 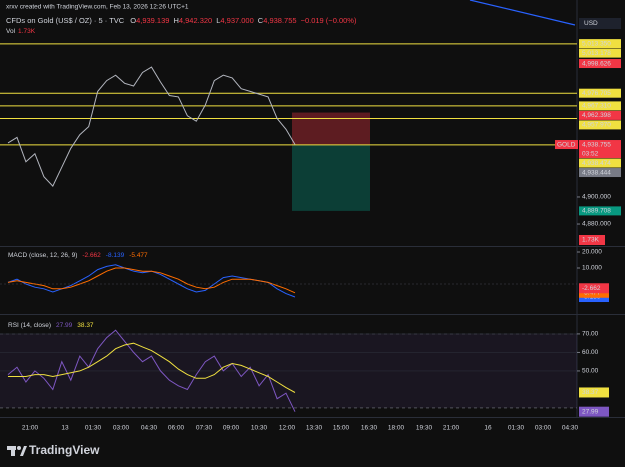 What do you see at coordinates (175, 20) in the screenshot?
I see `ohlc-key: H` at bounding box center [175, 20].